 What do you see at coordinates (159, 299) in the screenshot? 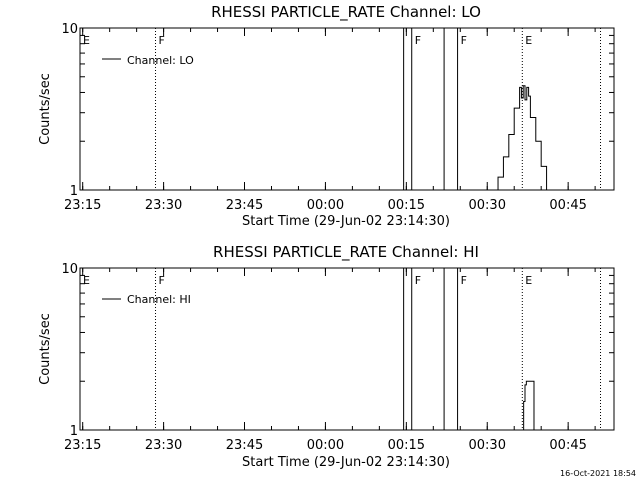
I see `legend-entry: Channel: HI` at bounding box center [159, 299].